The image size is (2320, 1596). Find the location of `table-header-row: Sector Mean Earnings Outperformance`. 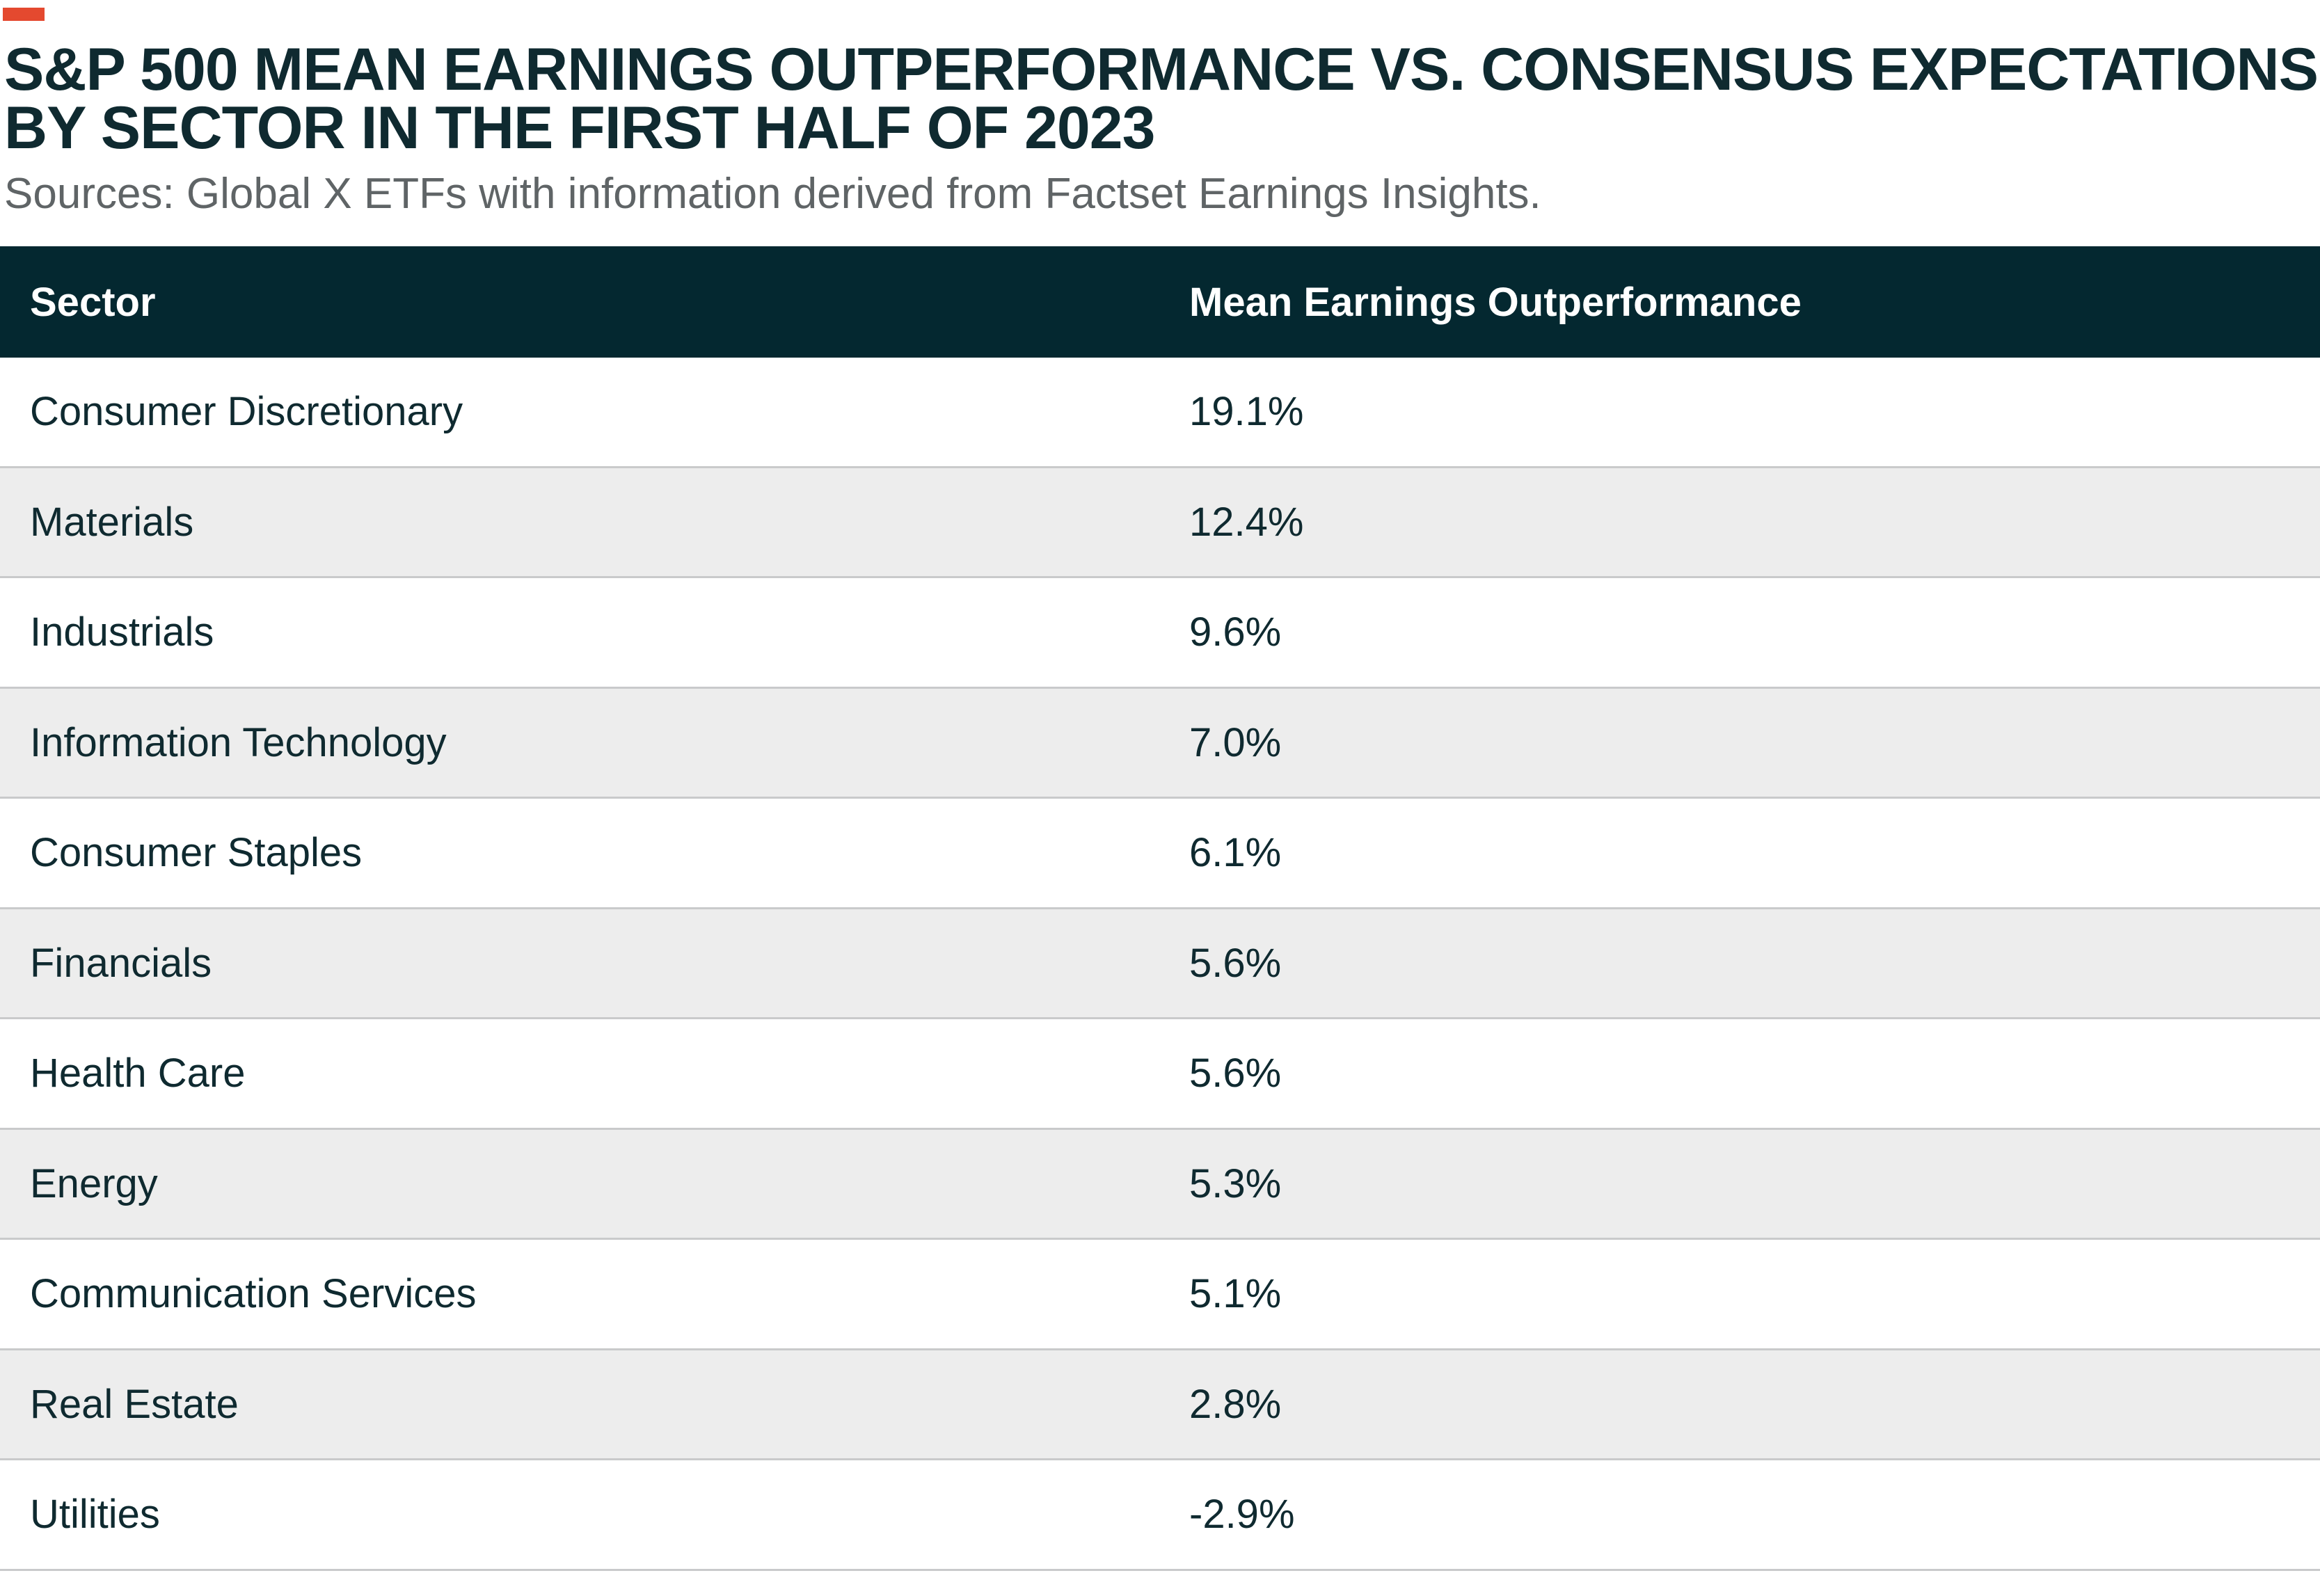

table-header-row: Sector Mean Earnings Outperformance is located at coordinates (1160, 302).